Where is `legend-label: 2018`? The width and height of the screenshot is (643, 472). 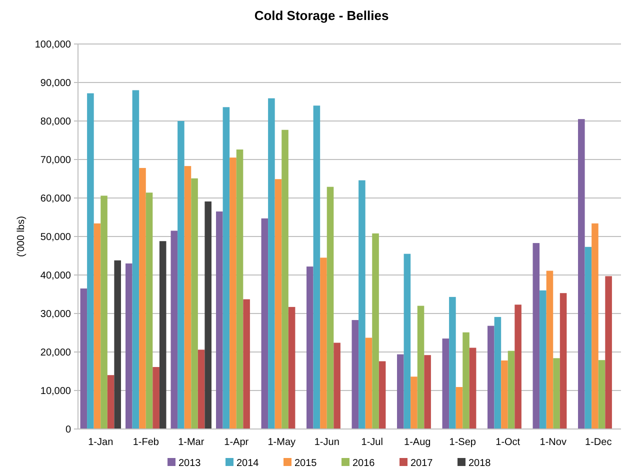
legend-label: 2018 is located at coordinates (480, 463).